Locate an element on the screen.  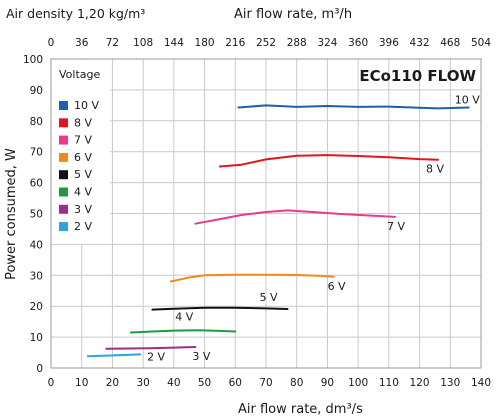
series-end-label: 8 V is located at coordinates (435, 169).